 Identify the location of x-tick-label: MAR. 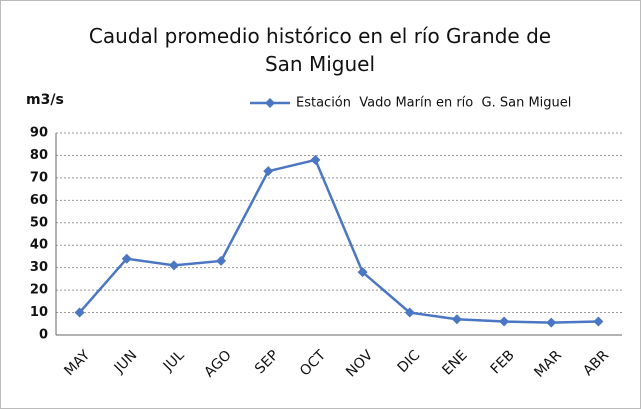
(548, 364).